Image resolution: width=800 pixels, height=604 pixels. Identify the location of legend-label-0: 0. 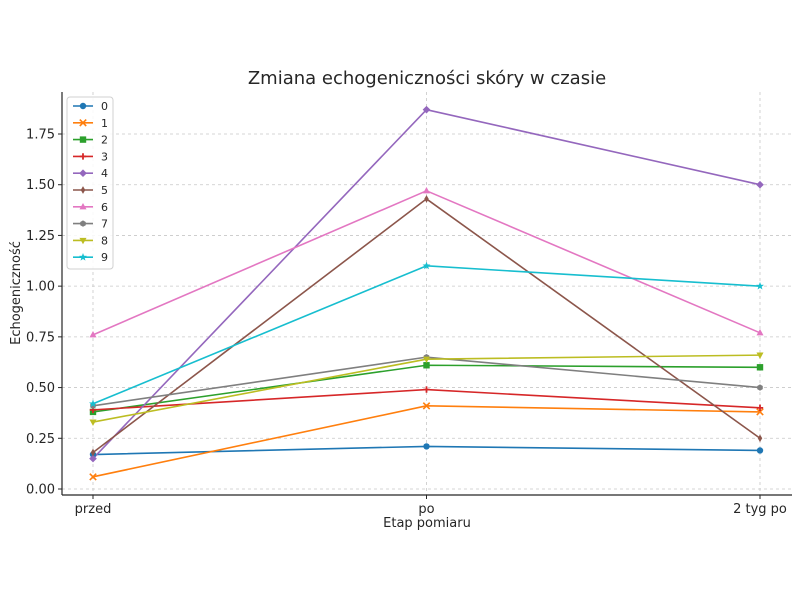
(104, 106).